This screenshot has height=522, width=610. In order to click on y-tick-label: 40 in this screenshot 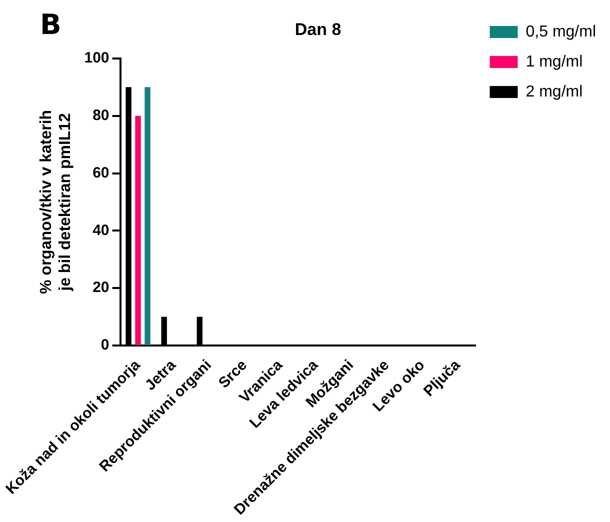, I will do `click(101, 230)`.